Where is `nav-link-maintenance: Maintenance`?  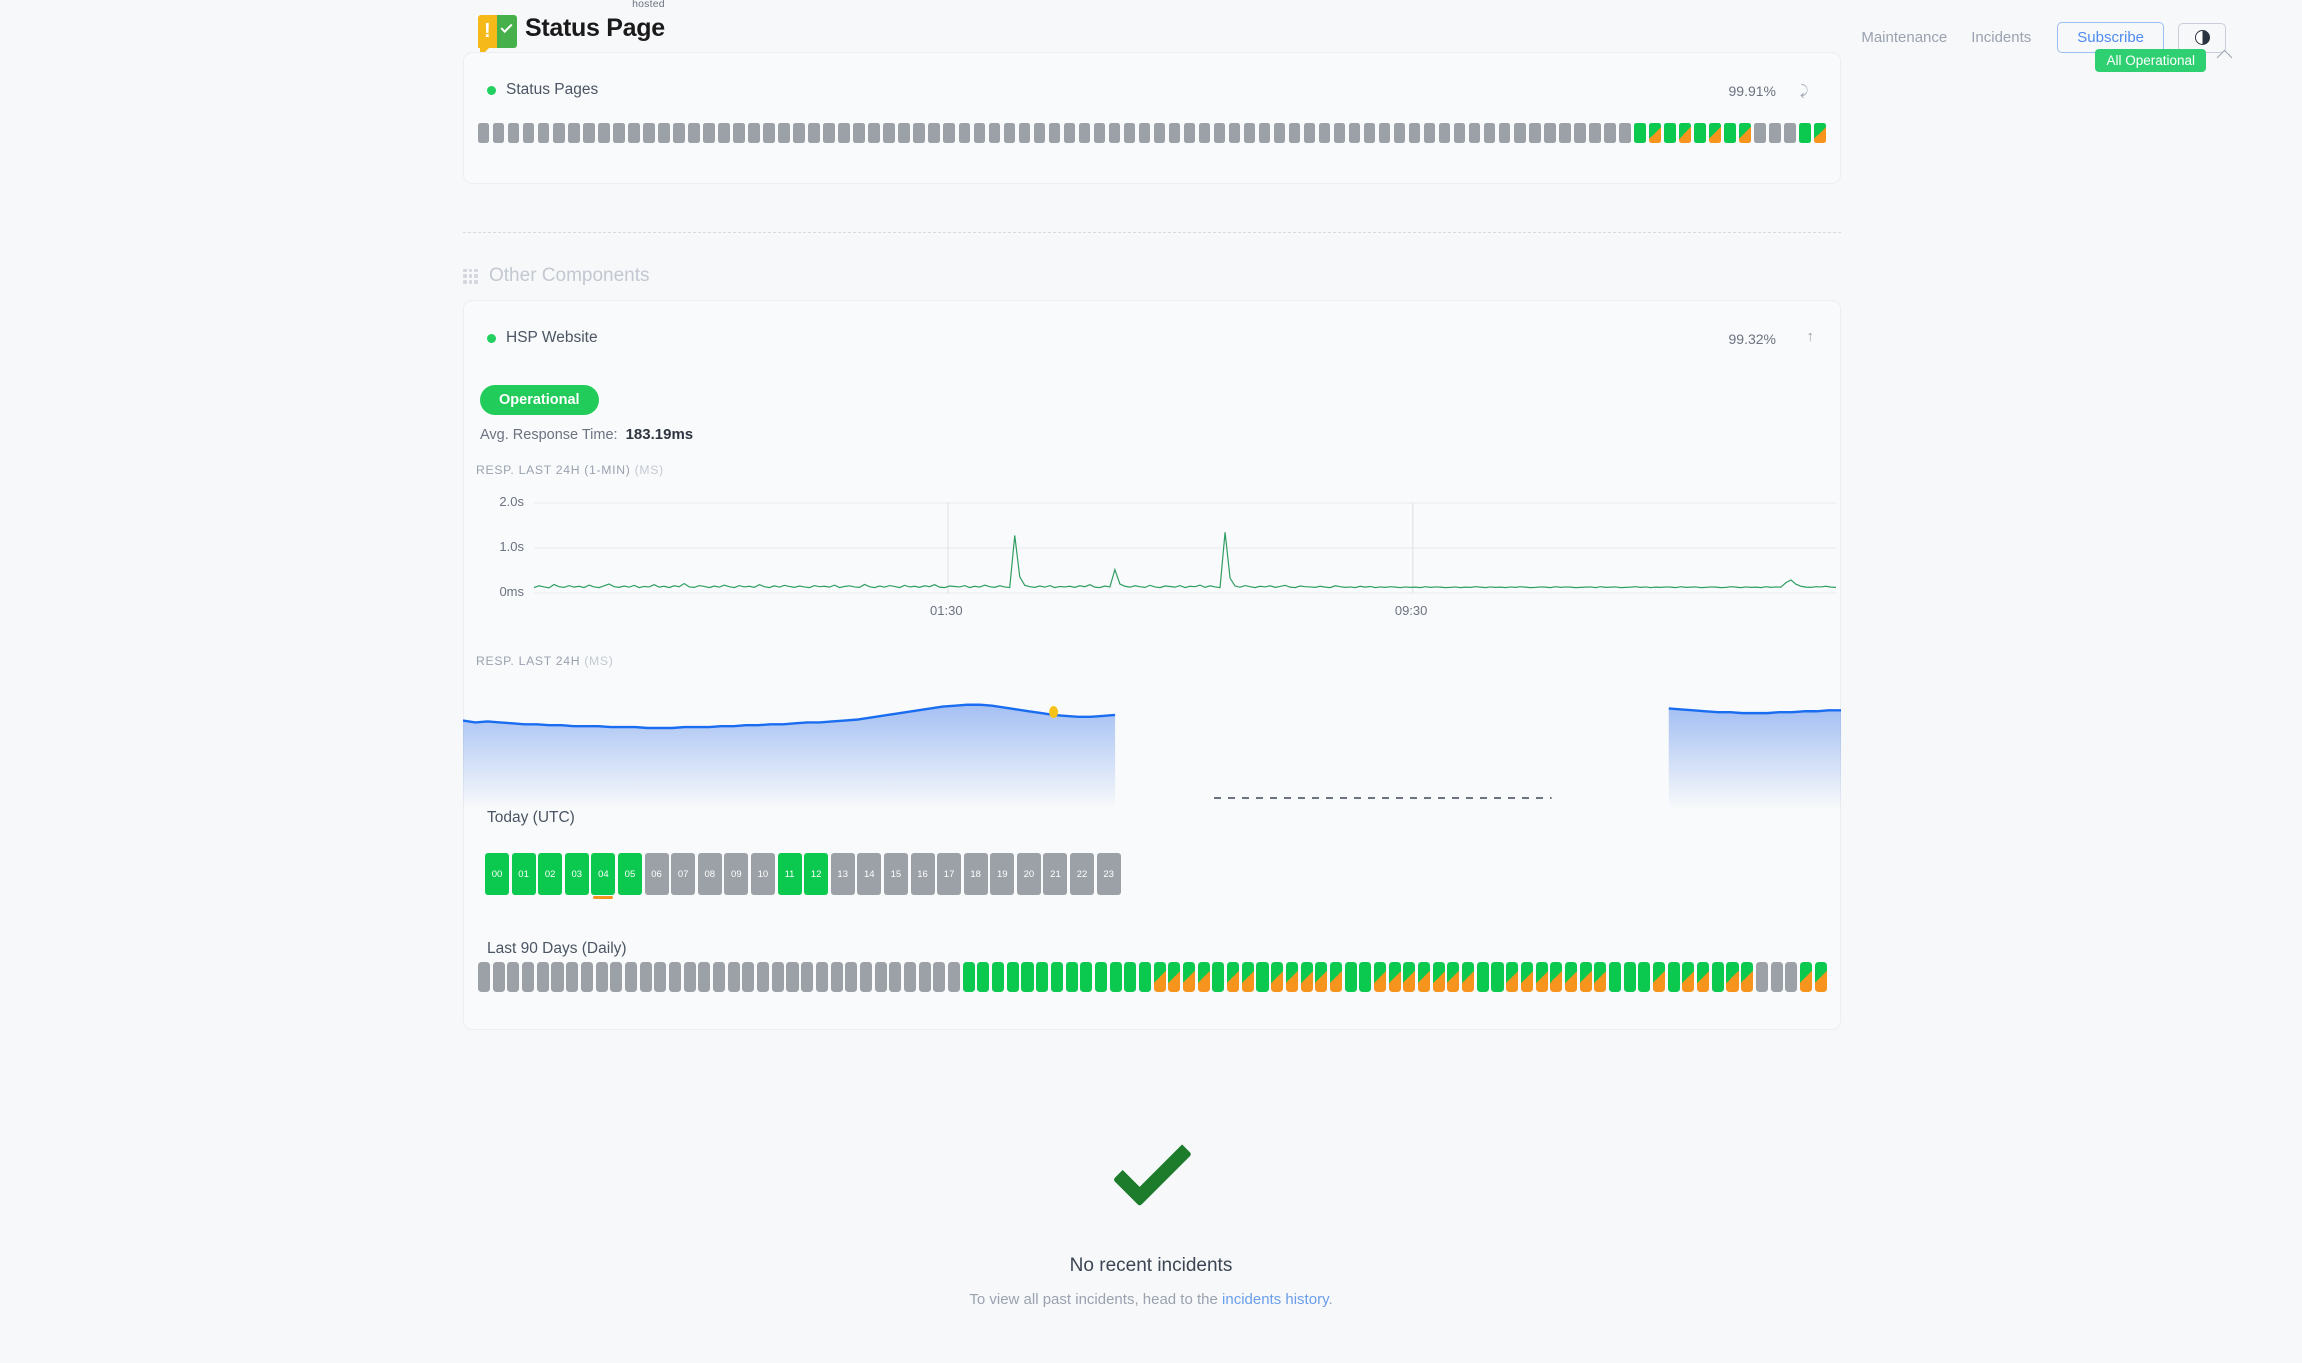
nav-link-maintenance: Maintenance is located at coordinates (1904, 37).